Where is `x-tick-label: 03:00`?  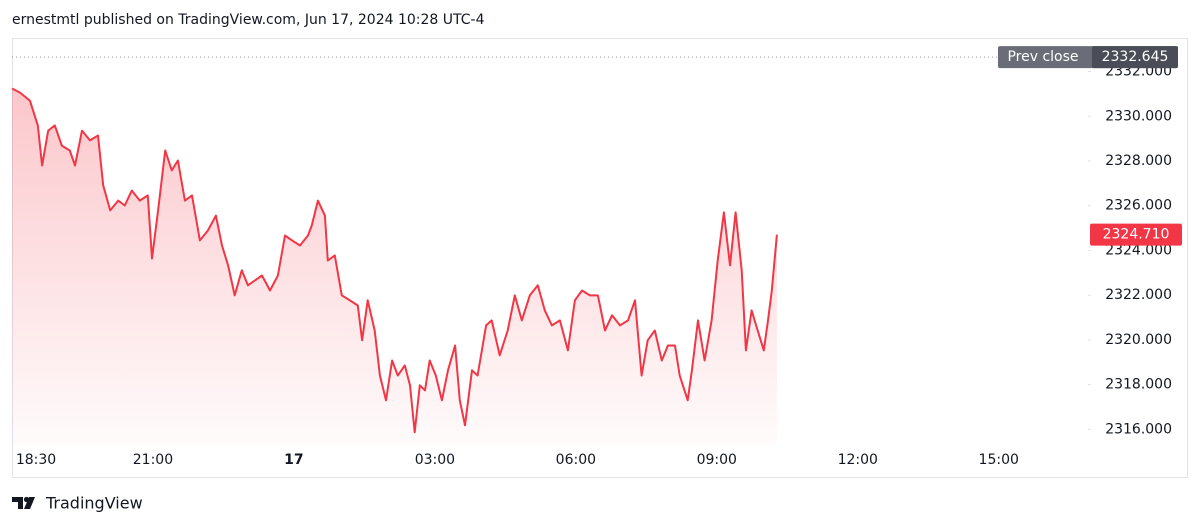
x-tick-label: 03:00 is located at coordinates (435, 460).